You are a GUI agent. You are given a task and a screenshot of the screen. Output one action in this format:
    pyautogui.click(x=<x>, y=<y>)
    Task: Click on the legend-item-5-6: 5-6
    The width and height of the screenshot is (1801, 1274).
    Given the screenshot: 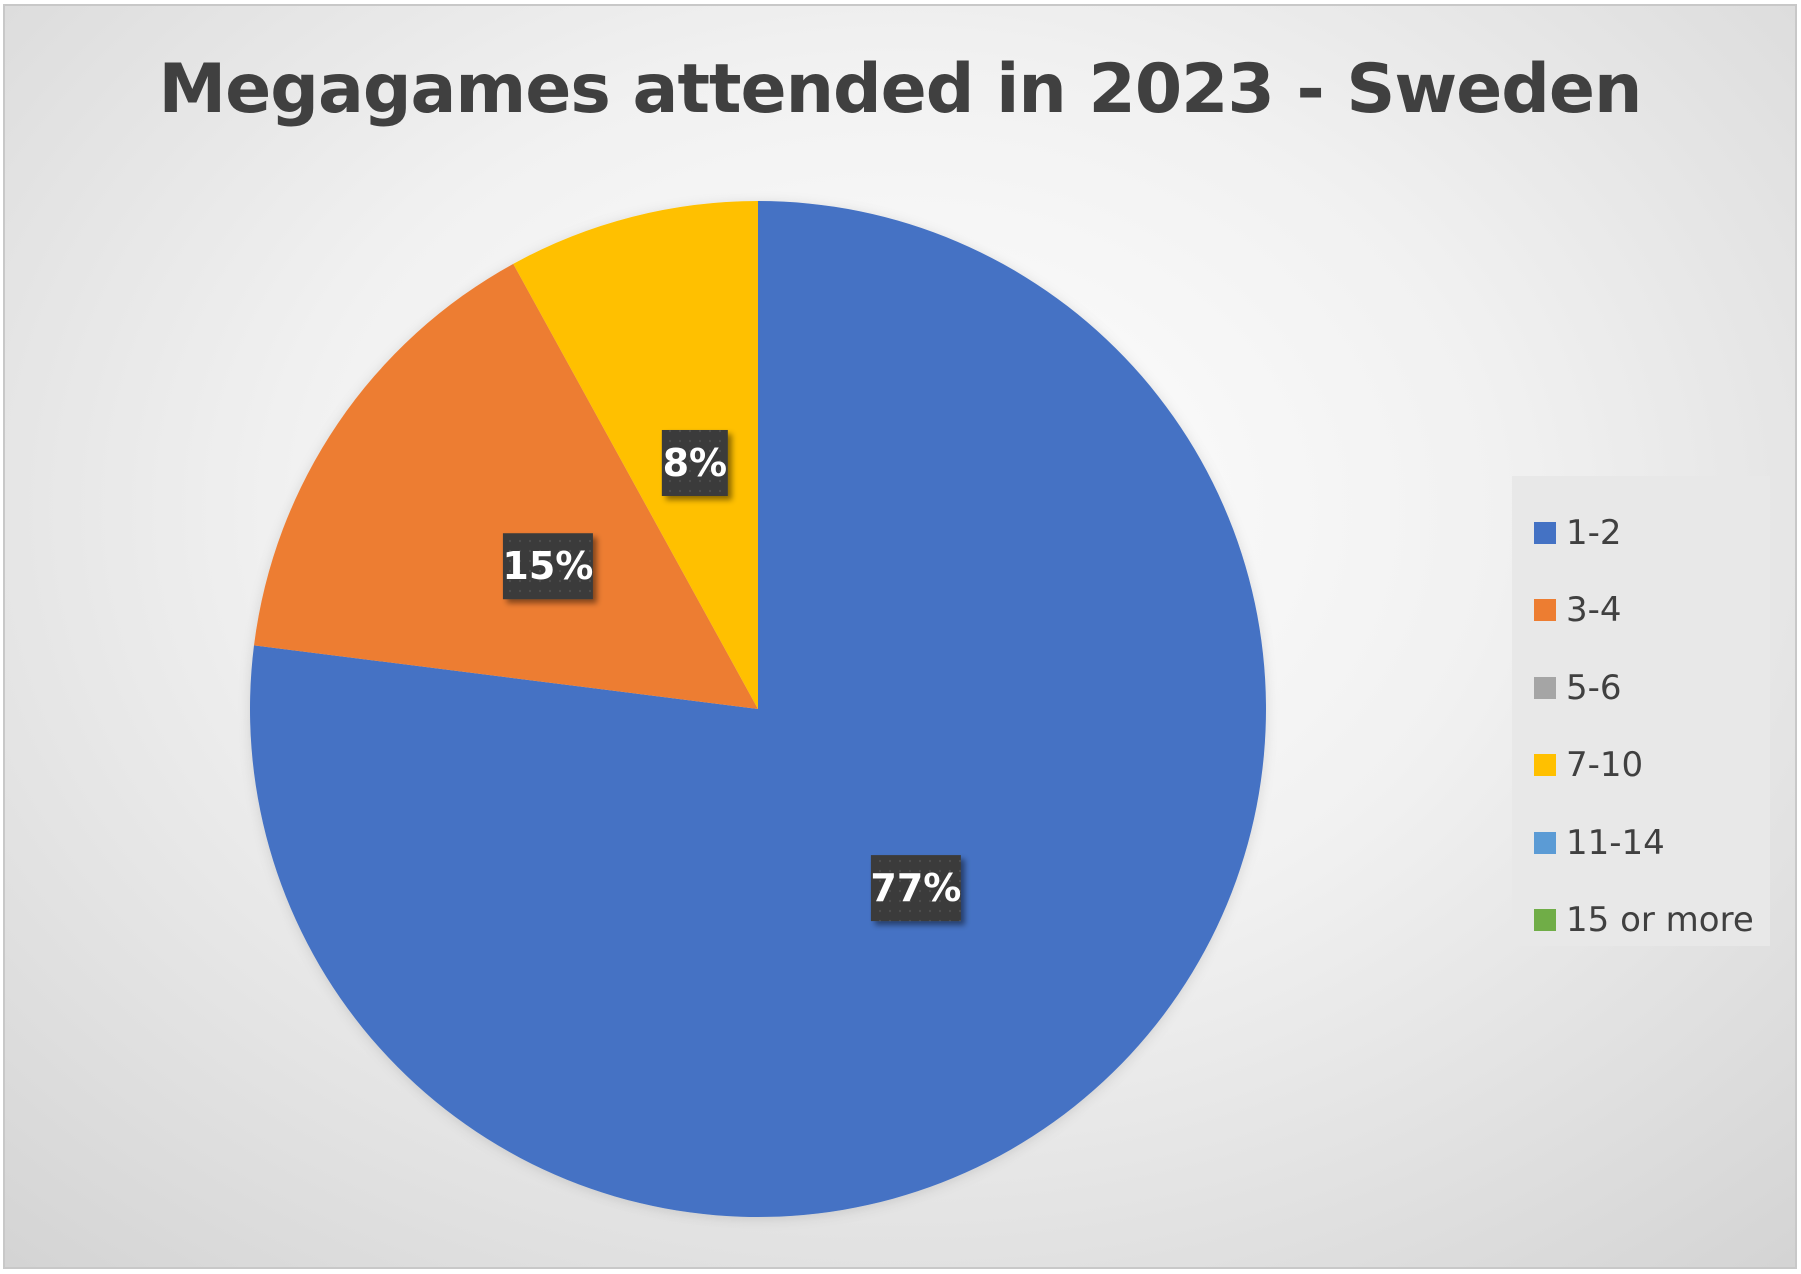 What is the action you would take?
    pyautogui.click(x=1641, y=688)
    